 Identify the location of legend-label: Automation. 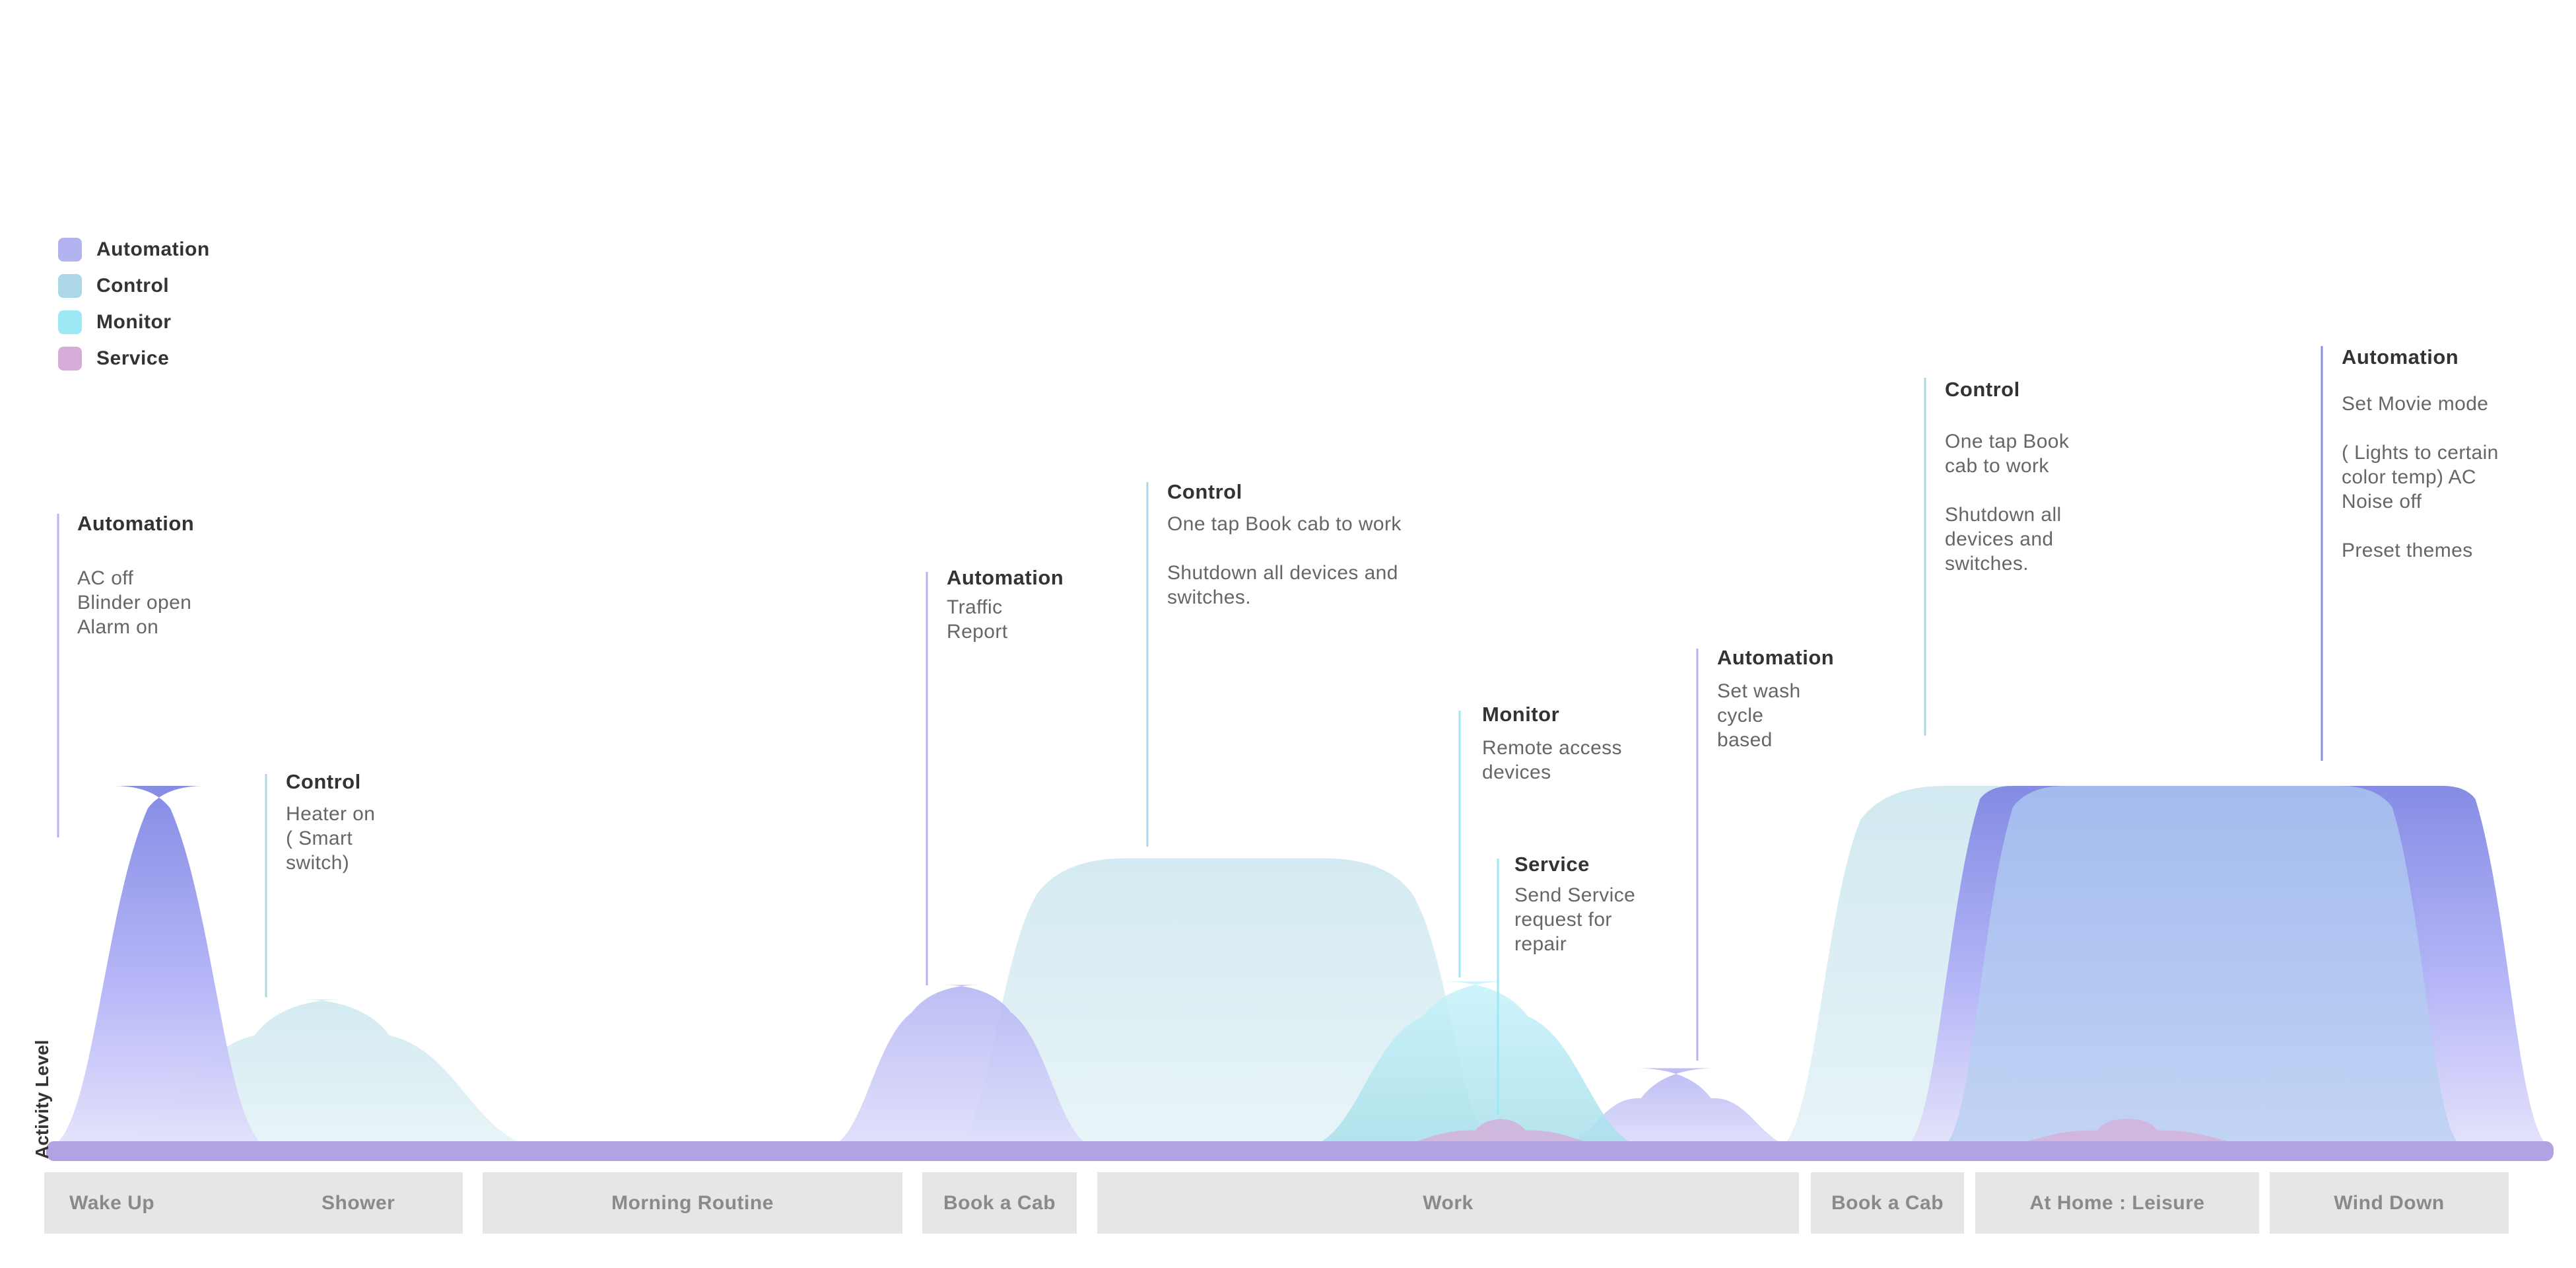
(153, 249).